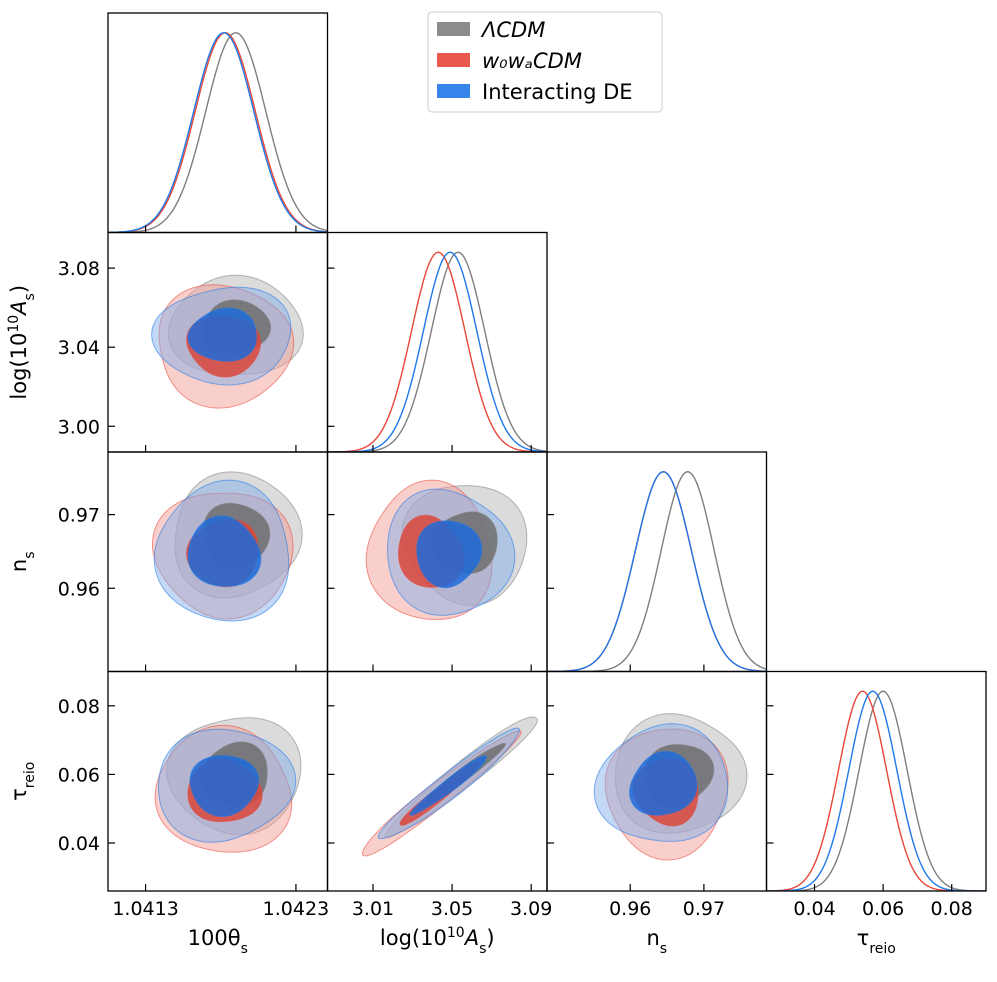 Image resolution: width=997 pixels, height=982 pixels. Describe the element at coordinates (452, 909) in the screenshot. I see `x-tick-label: 3.05` at that location.